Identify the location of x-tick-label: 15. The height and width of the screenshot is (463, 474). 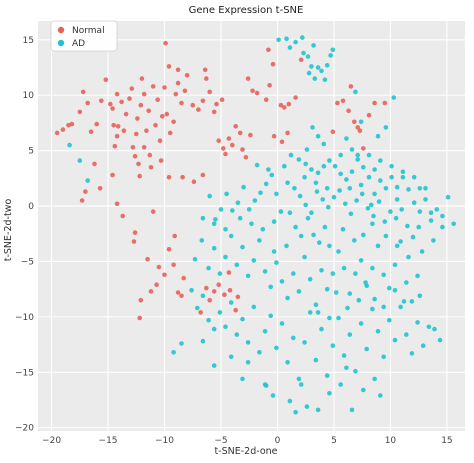
(446, 441).